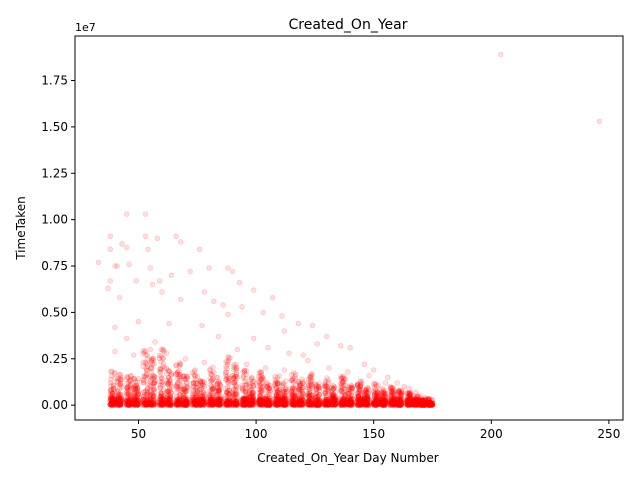  I want to click on y-tick-label: 1.50, so click(54, 127).